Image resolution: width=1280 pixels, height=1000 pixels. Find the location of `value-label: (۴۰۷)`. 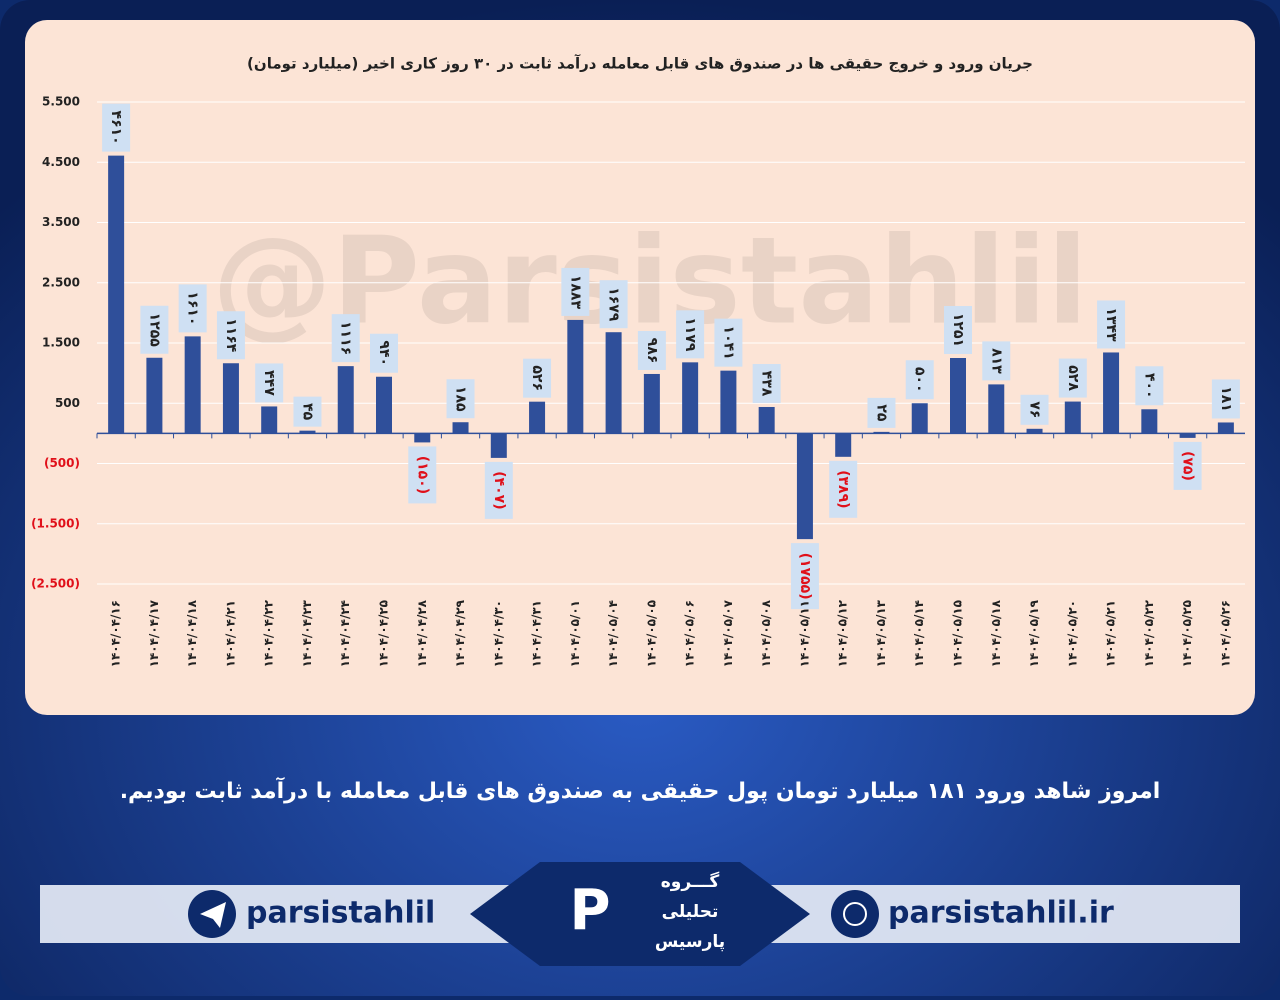

value-label: (۴۰۷) is located at coordinates (499, 490).